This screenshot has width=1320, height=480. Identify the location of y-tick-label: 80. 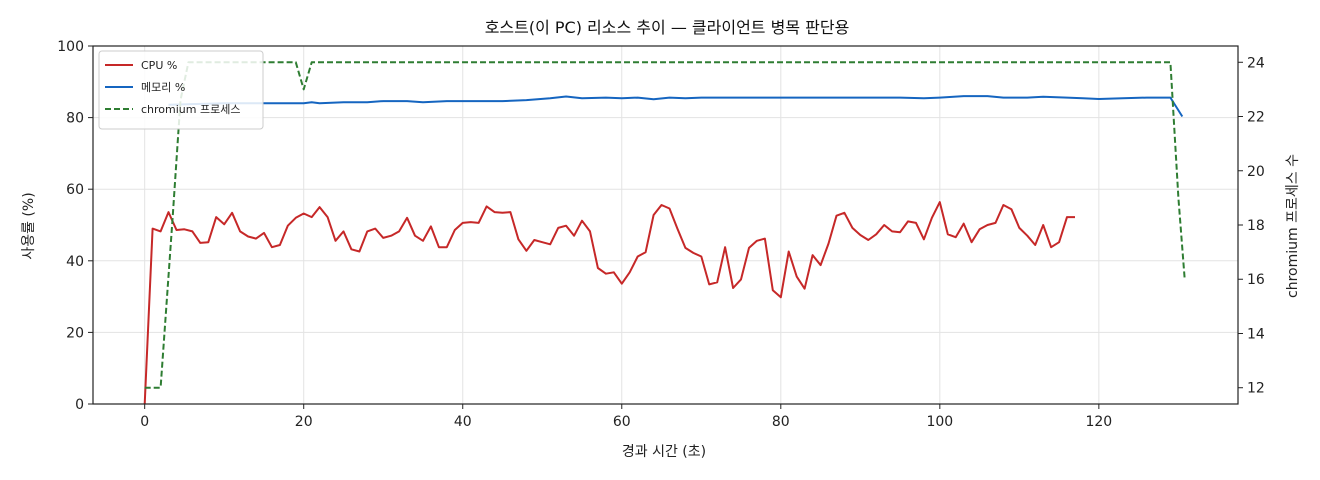
(75, 119).